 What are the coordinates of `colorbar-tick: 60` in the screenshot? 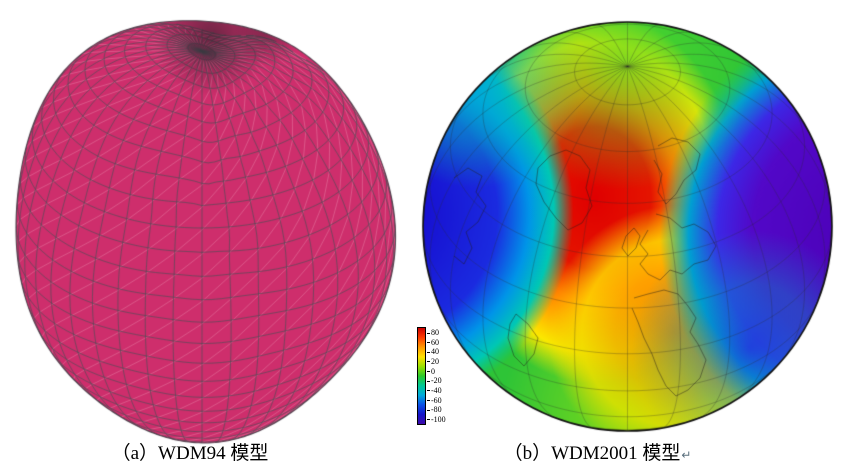 It's located at (436, 342).